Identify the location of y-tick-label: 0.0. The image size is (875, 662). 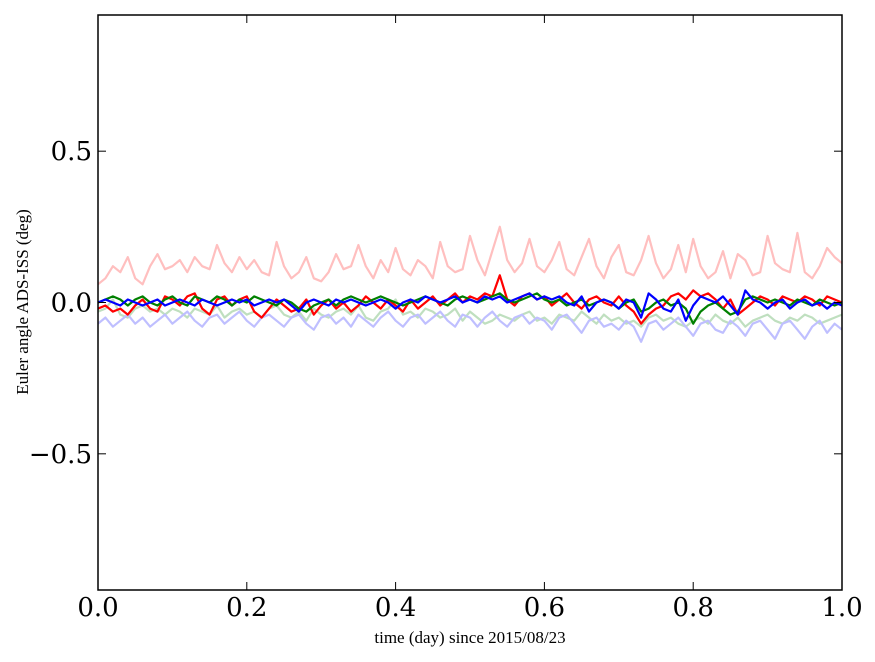
(71, 304).